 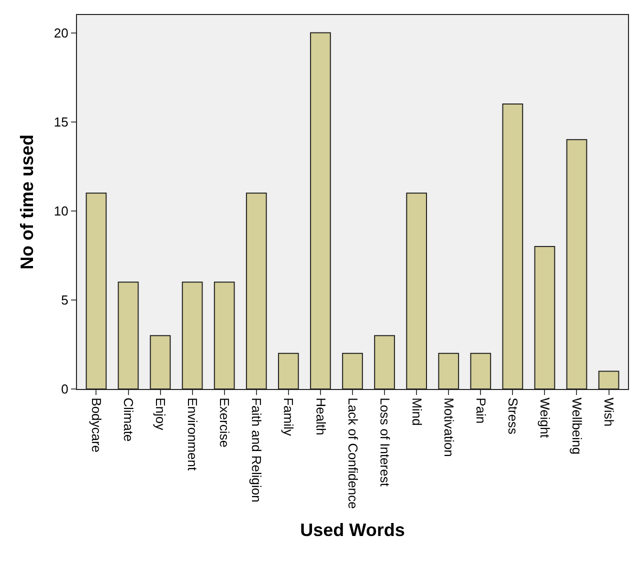 I want to click on y-tick-label: 10, so click(x=61, y=210).